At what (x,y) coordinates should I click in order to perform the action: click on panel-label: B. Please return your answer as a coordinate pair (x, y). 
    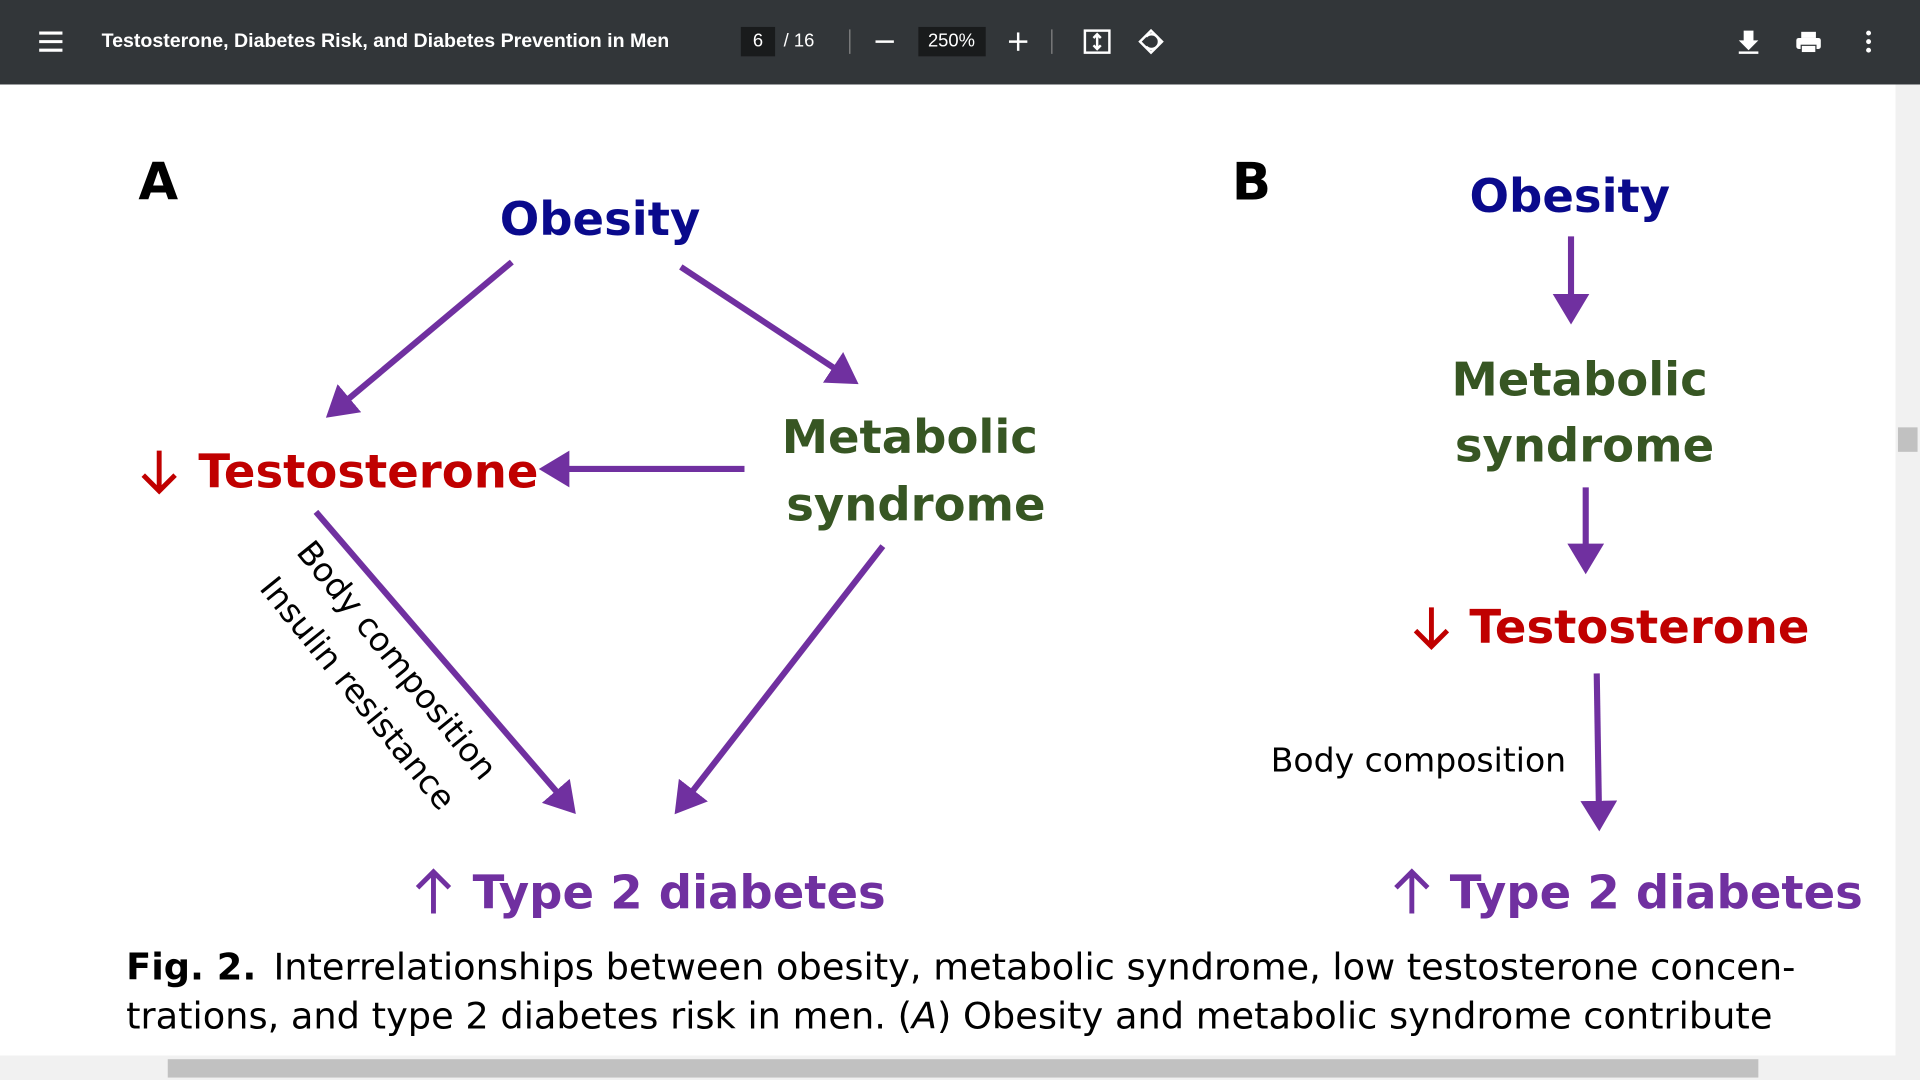
    Looking at the image, I should click on (1251, 183).